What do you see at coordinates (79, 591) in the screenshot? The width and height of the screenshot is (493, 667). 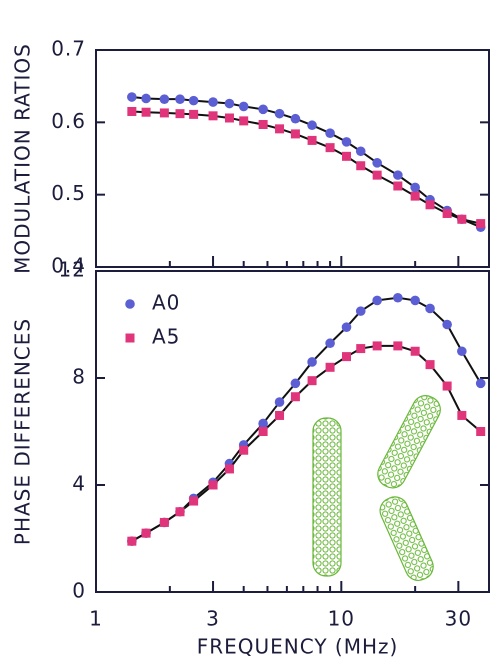 I see `y-tick-label: 0` at bounding box center [79, 591].